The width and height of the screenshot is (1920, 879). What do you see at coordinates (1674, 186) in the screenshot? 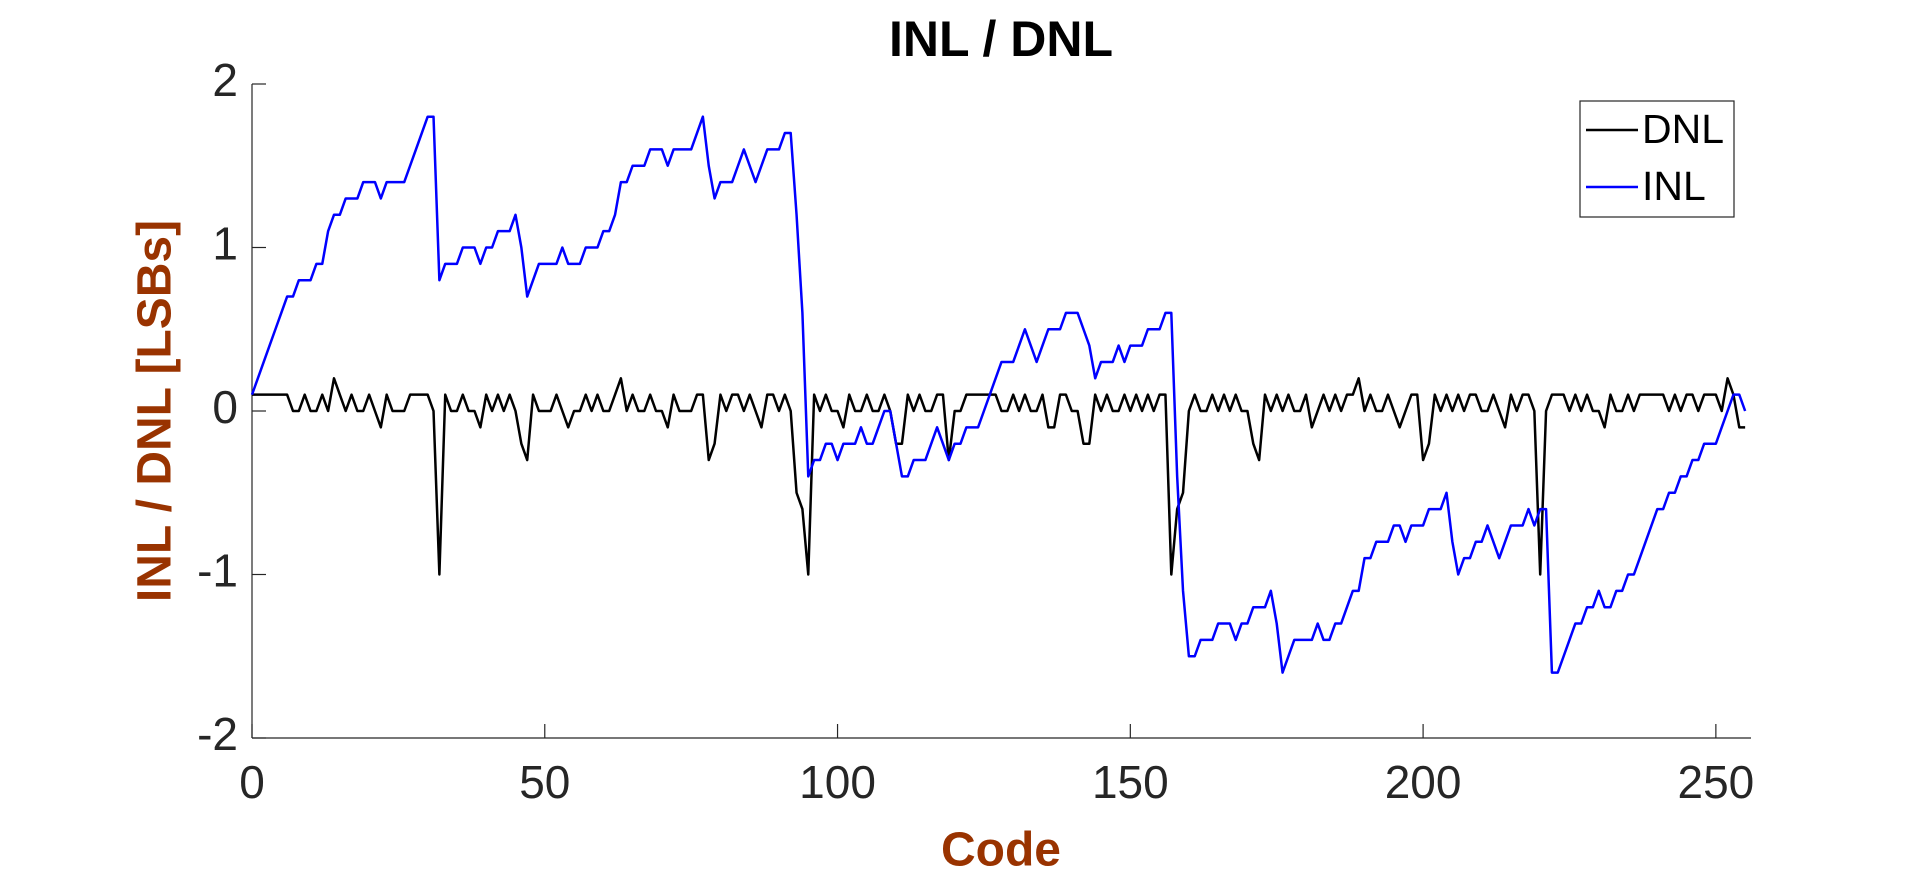
I see `legend-label: INL` at bounding box center [1674, 186].